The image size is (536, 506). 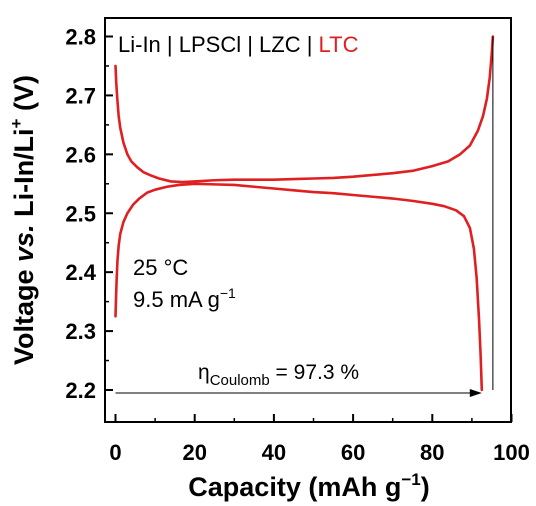 What do you see at coordinates (115, 452) in the screenshot?
I see `x-tick-label: 0` at bounding box center [115, 452].